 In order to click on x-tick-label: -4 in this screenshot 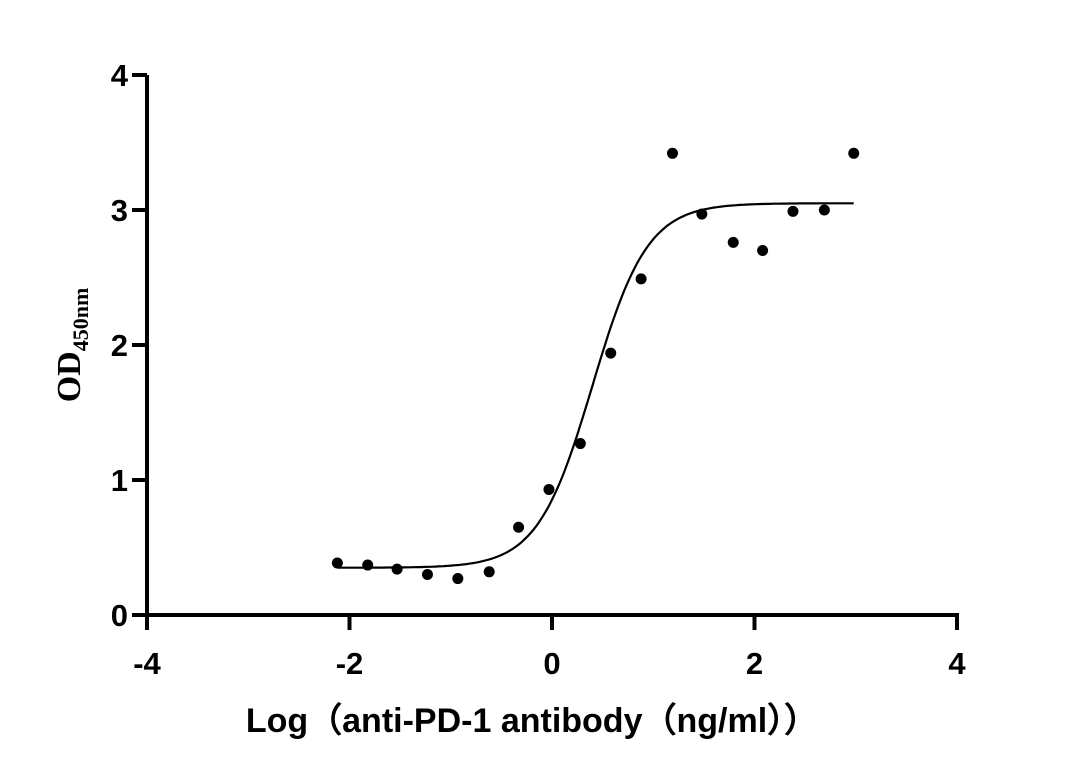, I will do `click(147, 663)`.